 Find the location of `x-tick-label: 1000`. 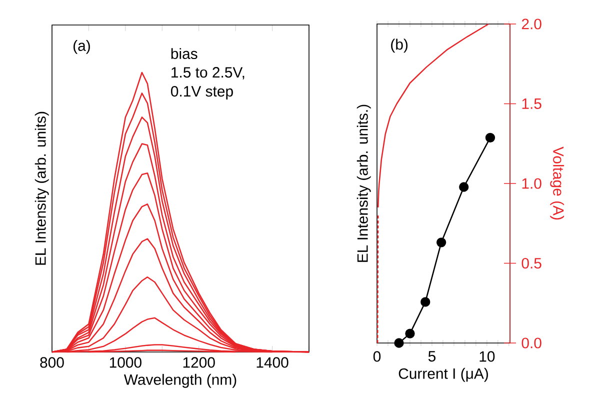

x-tick-label: 1000 is located at coordinates (126, 362).